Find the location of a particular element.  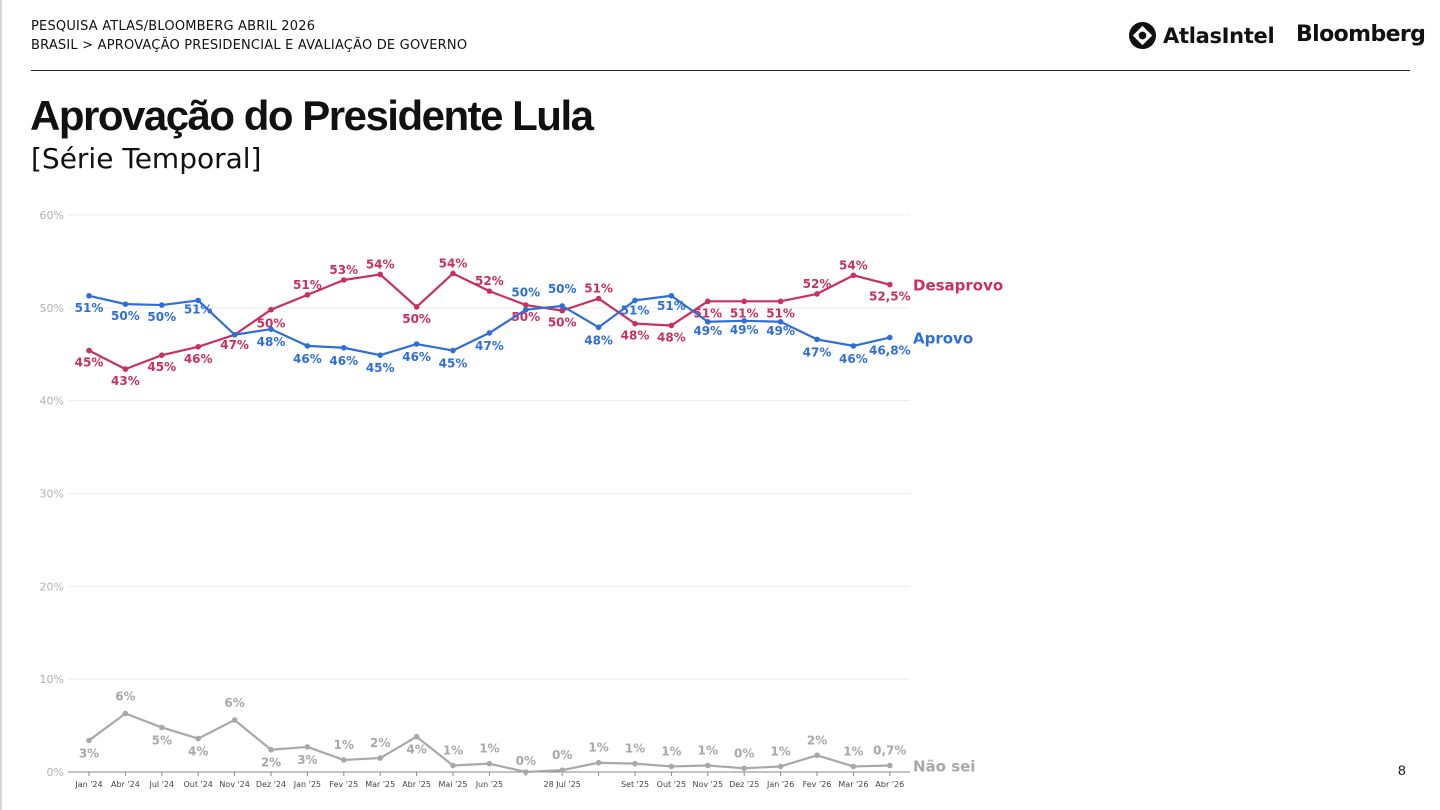

x-tick-label: Jan '25 is located at coordinates (307, 784).